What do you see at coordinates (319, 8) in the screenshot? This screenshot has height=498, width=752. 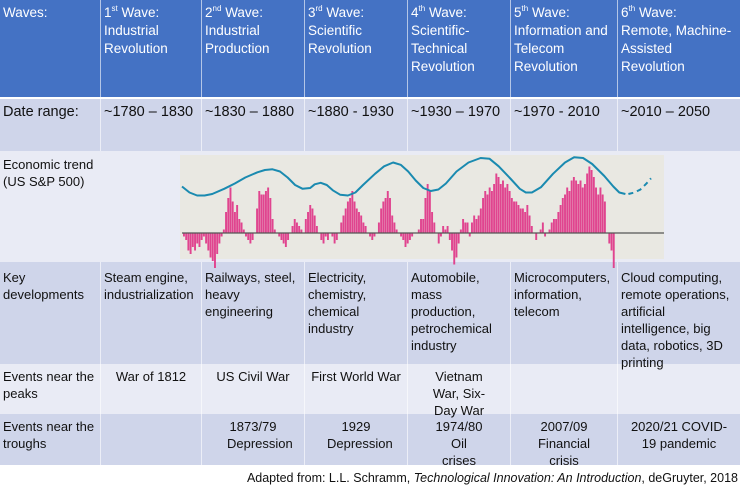 I see `wave-ordinal-suffix: rd` at bounding box center [319, 8].